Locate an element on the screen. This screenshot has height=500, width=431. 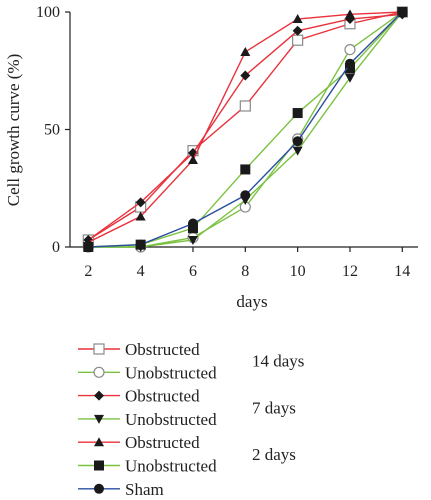
y-tick-label: 0 is located at coordinates (56, 247).